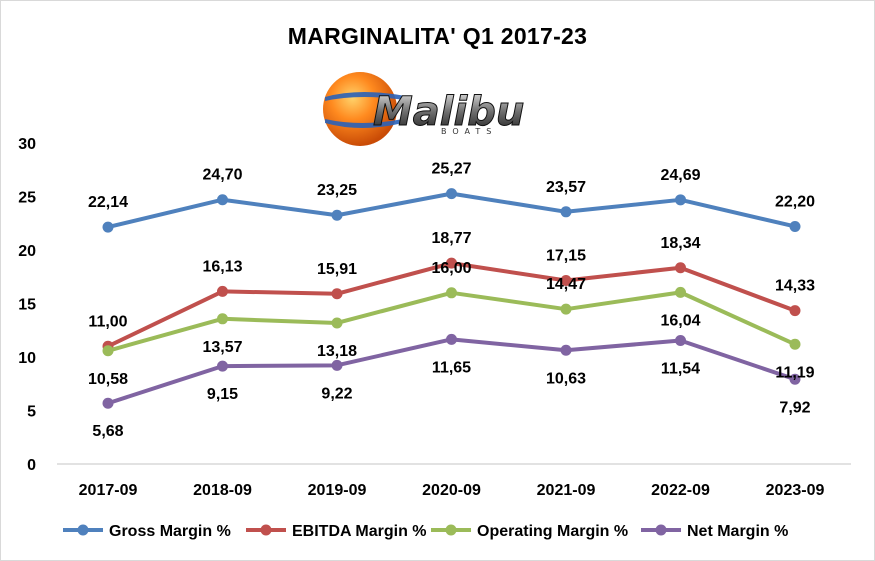 The image size is (875, 561). Describe the element at coordinates (27, 144) in the screenshot. I see `y-tick-label: 30` at that location.